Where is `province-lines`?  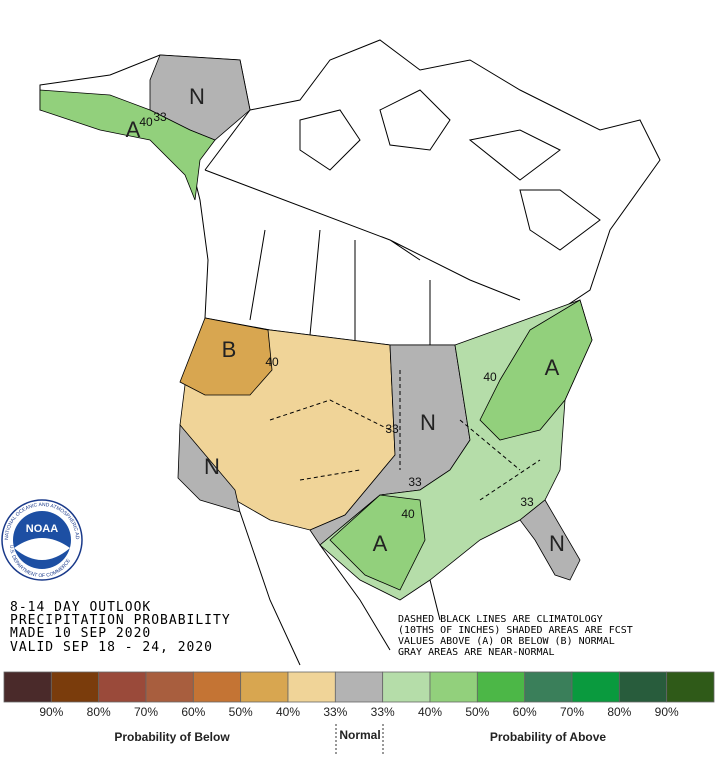
province-lines is located at coordinates (362, 227).